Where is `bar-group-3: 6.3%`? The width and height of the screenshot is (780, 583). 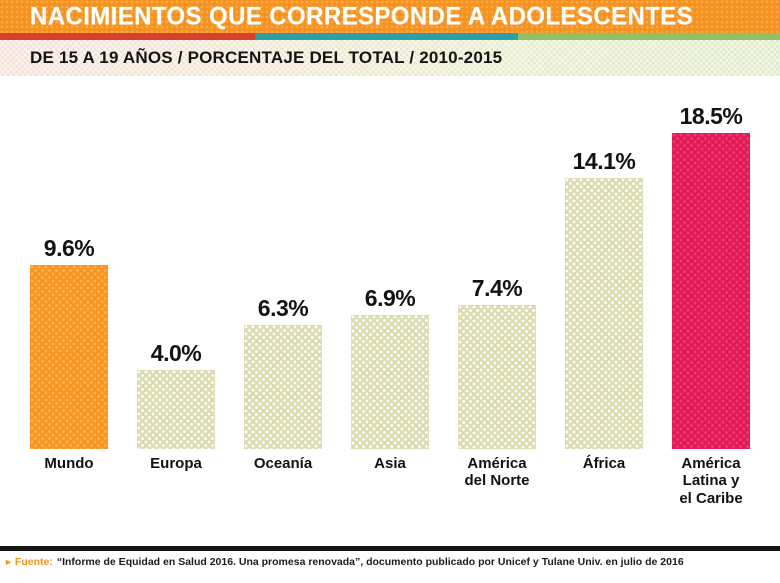 bar-group-3: 6.3% is located at coordinates (283, 372).